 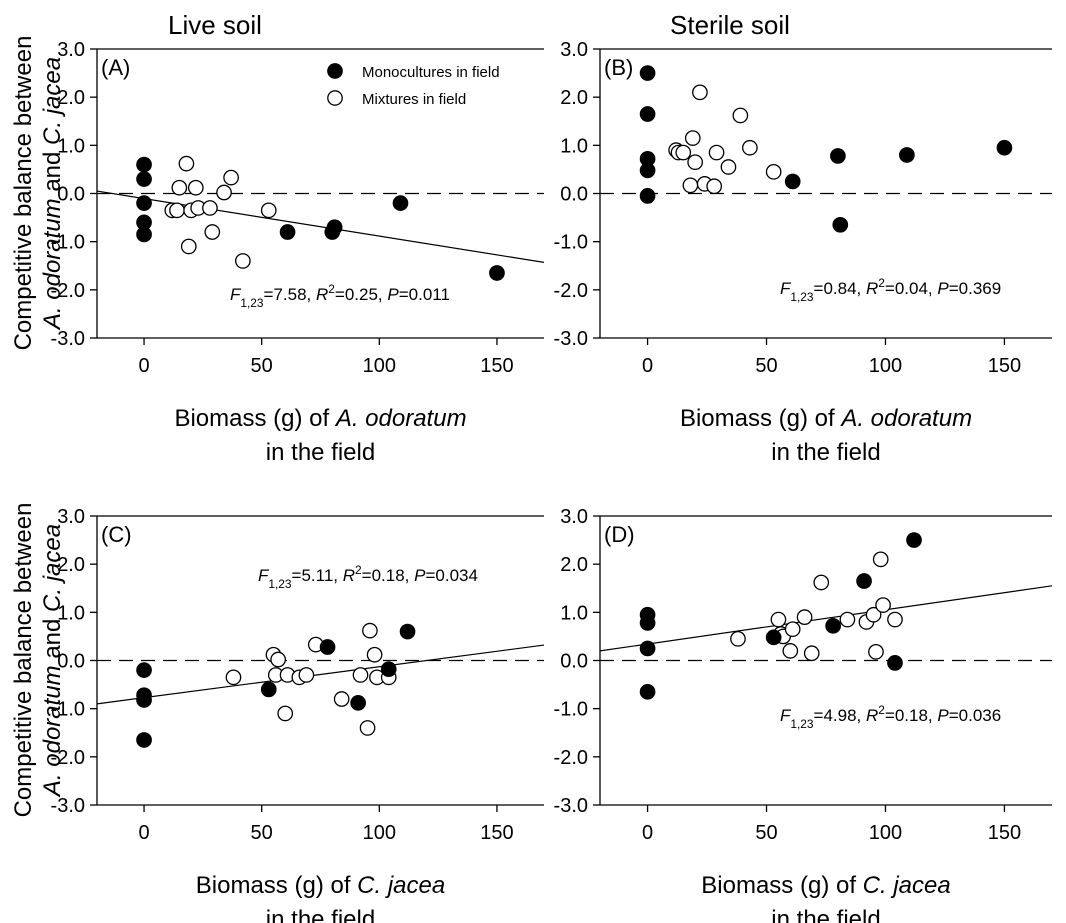 I want to click on stats-part: =7.58,, so click(x=290, y=294).